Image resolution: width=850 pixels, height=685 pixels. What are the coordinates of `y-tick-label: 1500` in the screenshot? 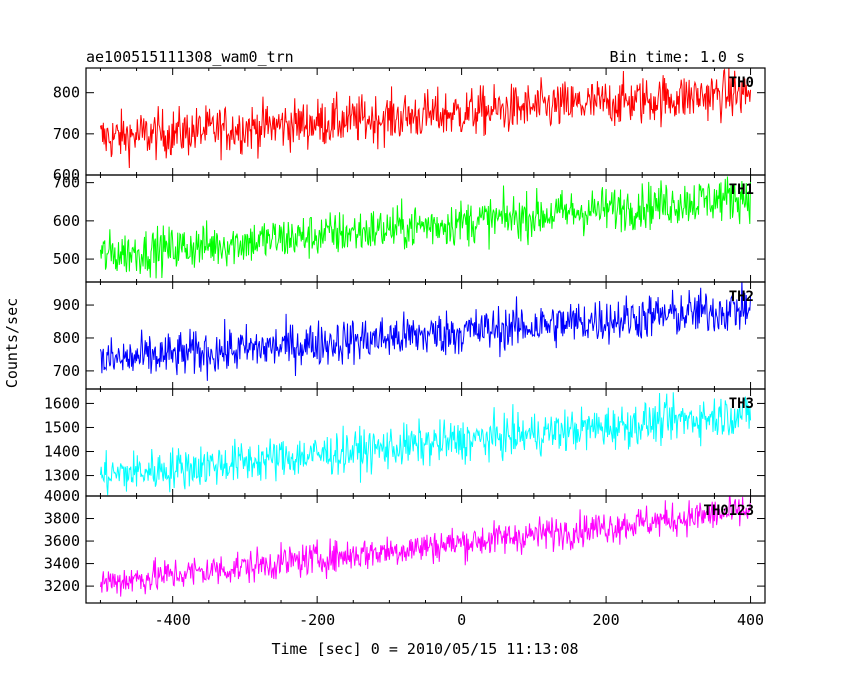 It's located at (62, 427).